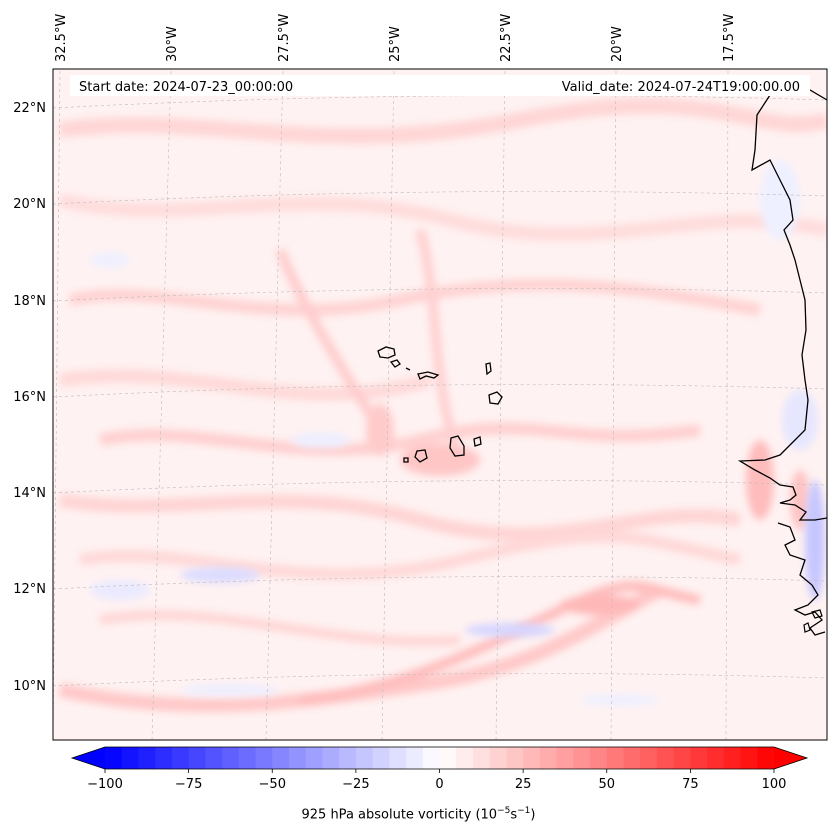  What do you see at coordinates (606, 784) in the screenshot?
I see `colorbar-tick-label: 50` at bounding box center [606, 784].